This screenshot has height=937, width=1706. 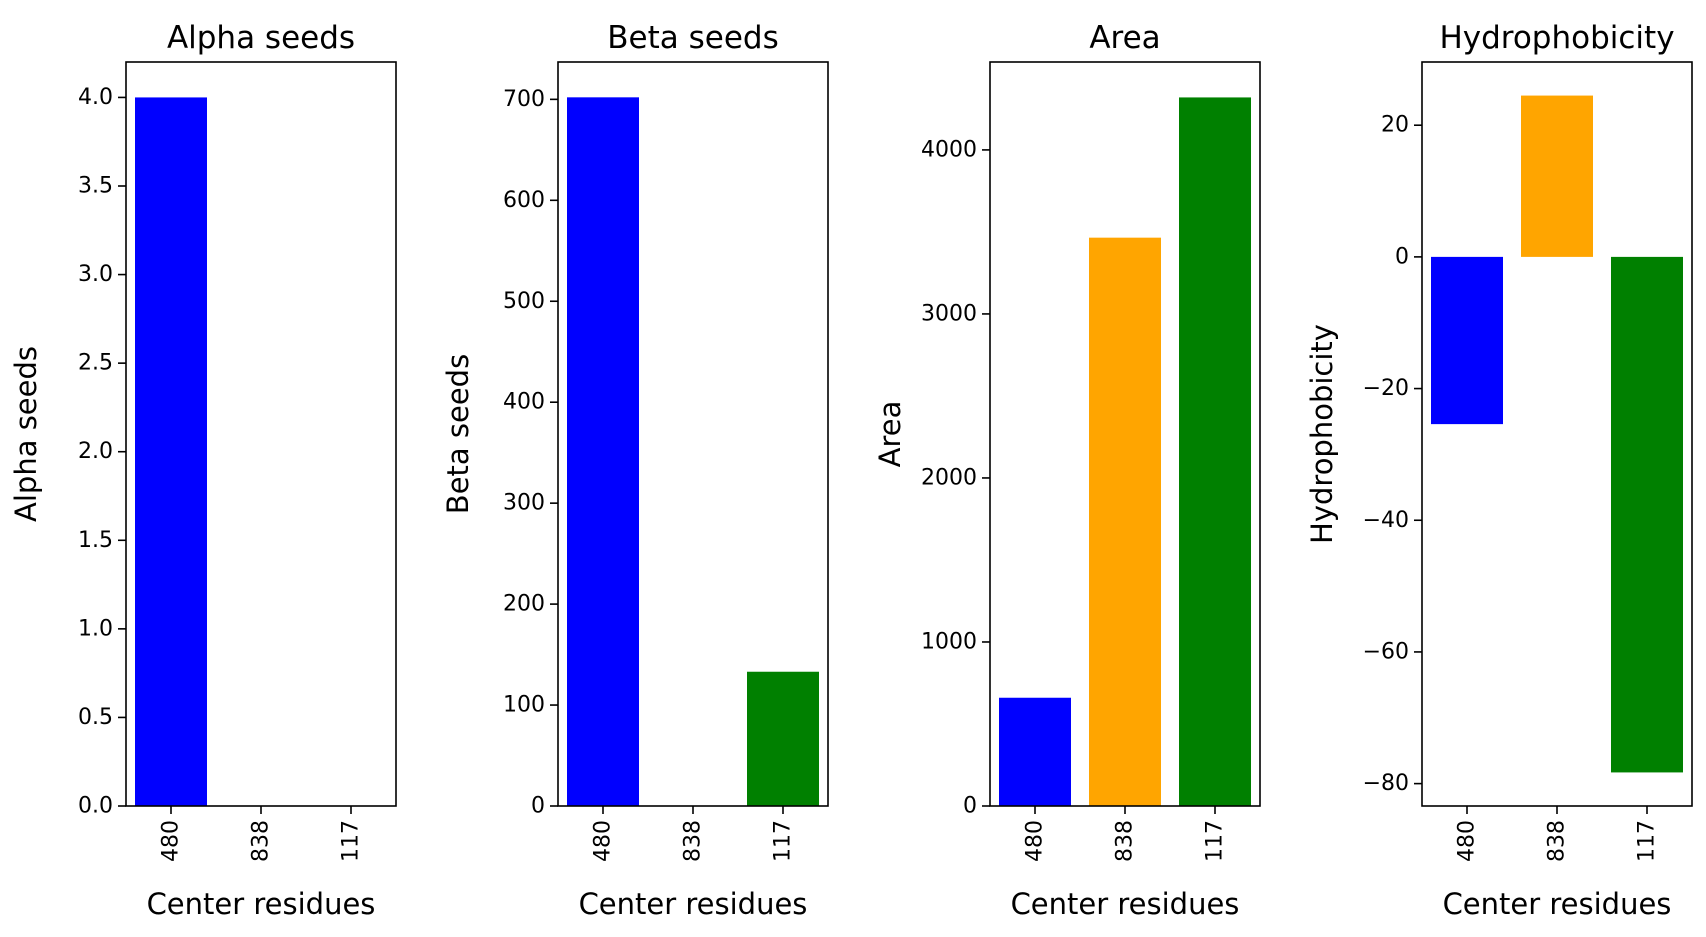 What do you see at coordinates (1386, 520) in the screenshot?
I see `y-tick-label: −40` at bounding box center [1386, 520].